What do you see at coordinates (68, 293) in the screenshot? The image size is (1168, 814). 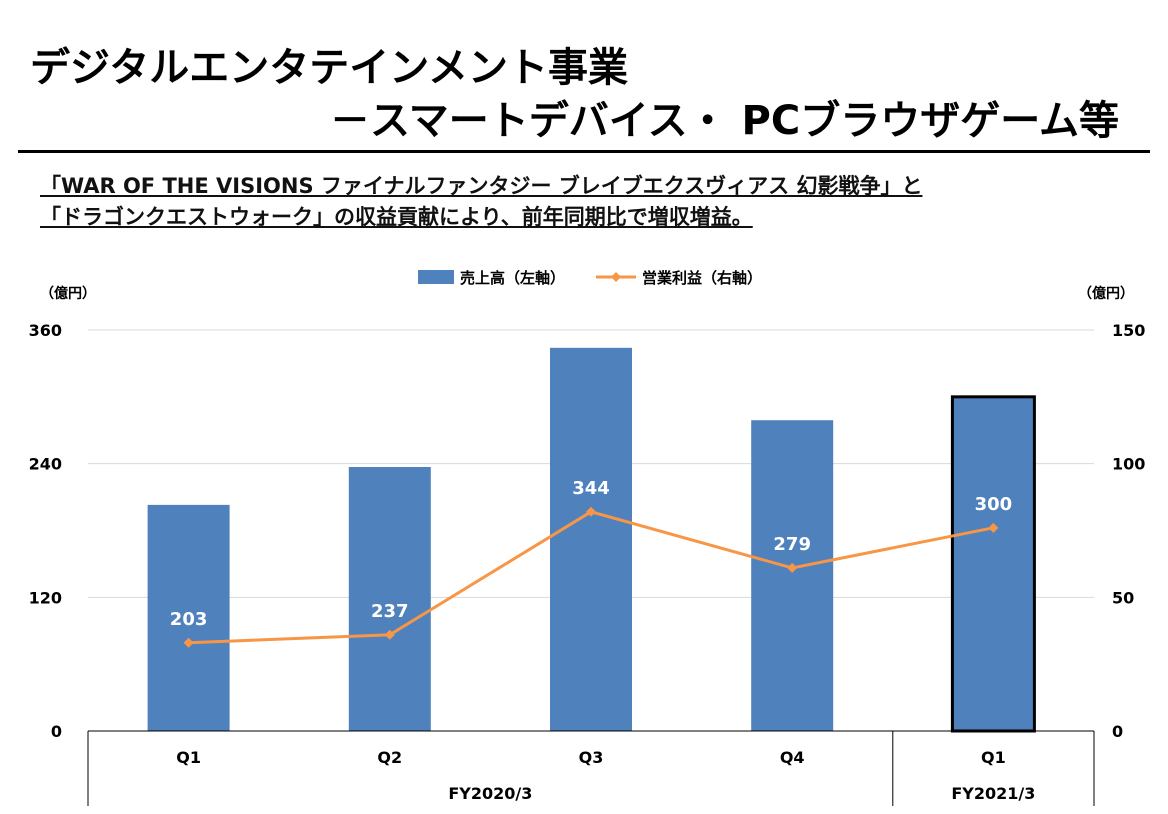 I see `y-left-unit: （億円）` at bounding box center [68, 293].